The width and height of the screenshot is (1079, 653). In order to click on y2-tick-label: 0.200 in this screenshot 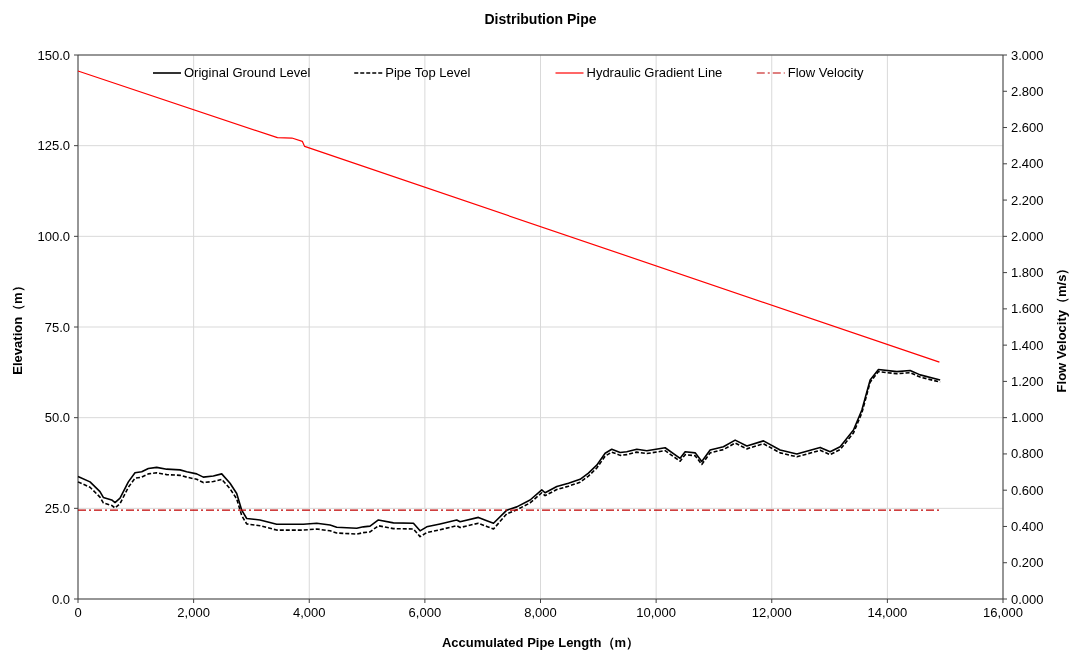, I will do `click(1027, 563)`.